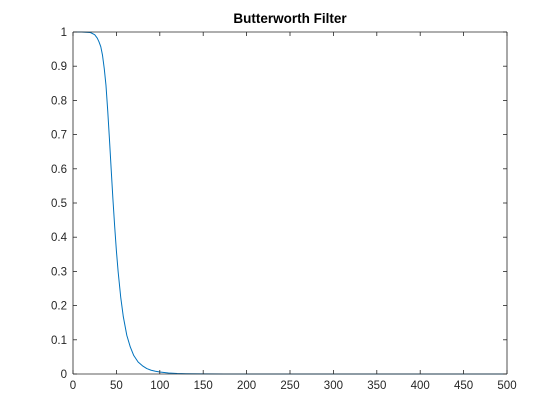 The width and height of the screenshot is (560, 420). I want to click on y-tick-label: 0.2, so click(59, 307).